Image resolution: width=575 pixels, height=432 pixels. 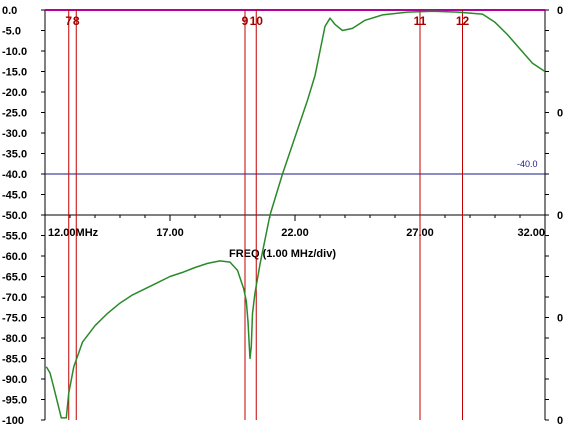 What do you see at coordinates (527, 164) in the screenshot?
I see `reference-line-label: -40.0` at bounding box center [527, 164].